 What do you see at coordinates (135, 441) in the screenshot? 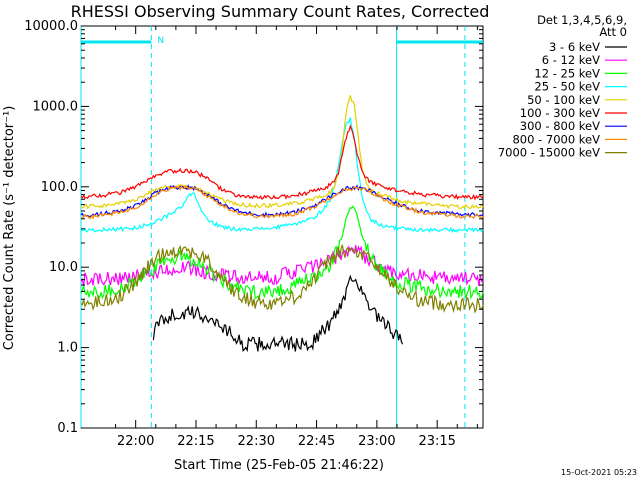
I see `x-tick-label: 22:00` at bounding box center [135, 441].